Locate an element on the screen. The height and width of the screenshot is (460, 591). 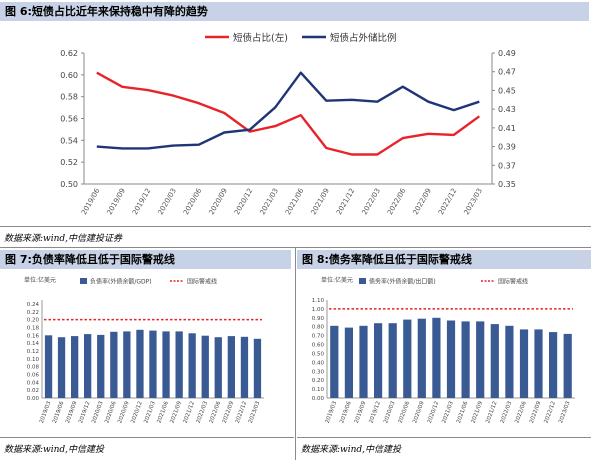
fig7-x-tick-label: 2019/09 is located at coordinates (72, 412).